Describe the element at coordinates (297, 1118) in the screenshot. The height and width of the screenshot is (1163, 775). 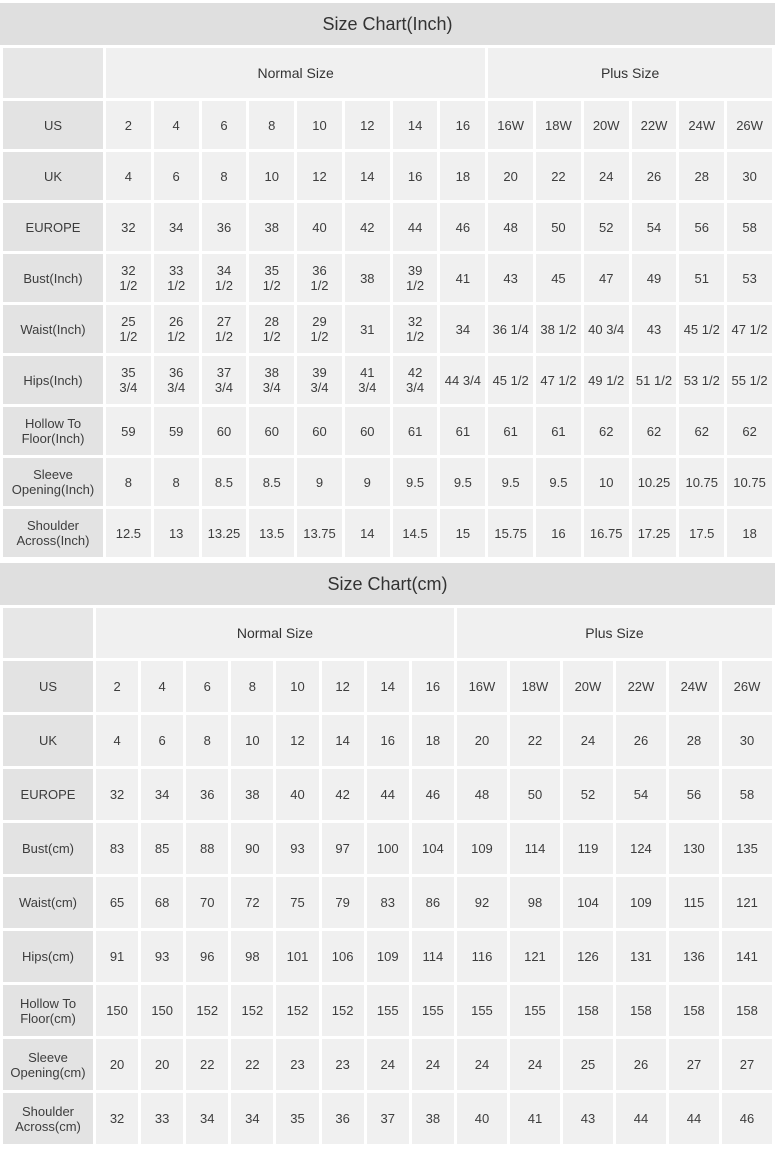
I see `size-value-cell: 35` at that location.